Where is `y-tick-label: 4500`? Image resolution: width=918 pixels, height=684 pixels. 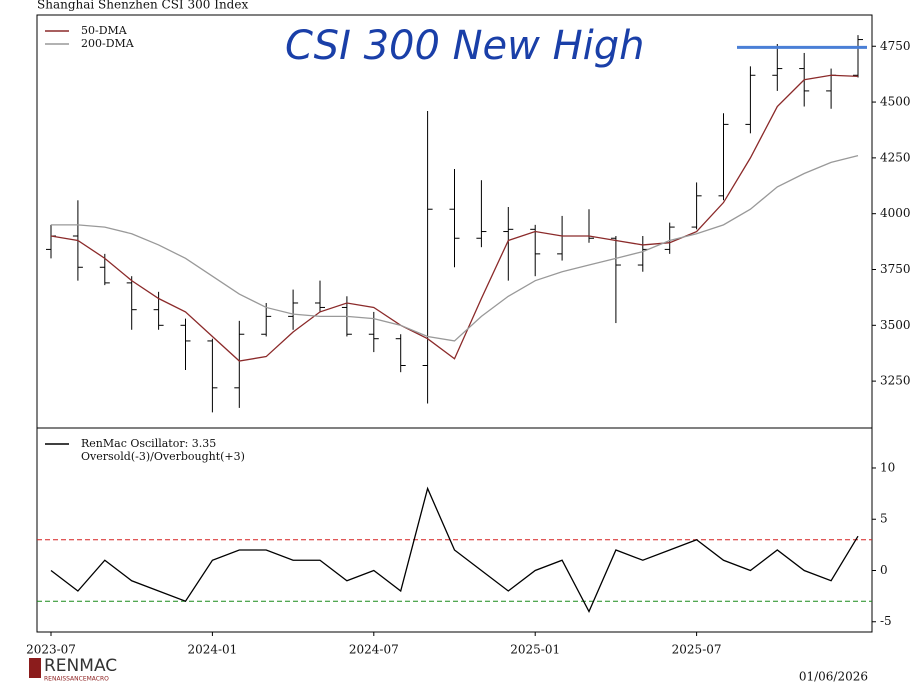
y-tick-label: 4500 is located at coordinates (895, 102).